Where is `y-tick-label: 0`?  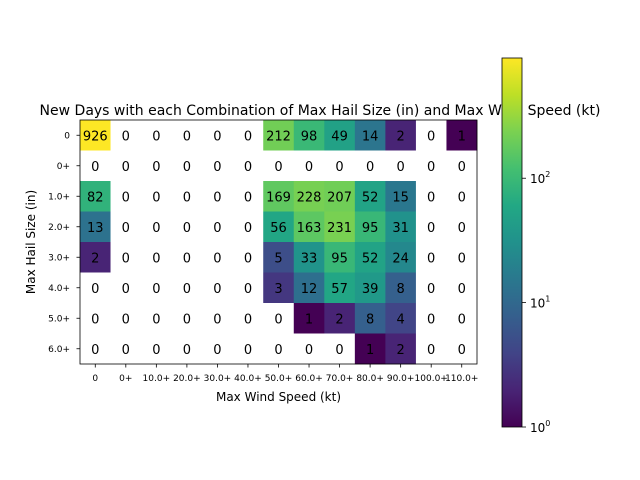 y-tick-label: 0 is located at coordinates (67, 136).